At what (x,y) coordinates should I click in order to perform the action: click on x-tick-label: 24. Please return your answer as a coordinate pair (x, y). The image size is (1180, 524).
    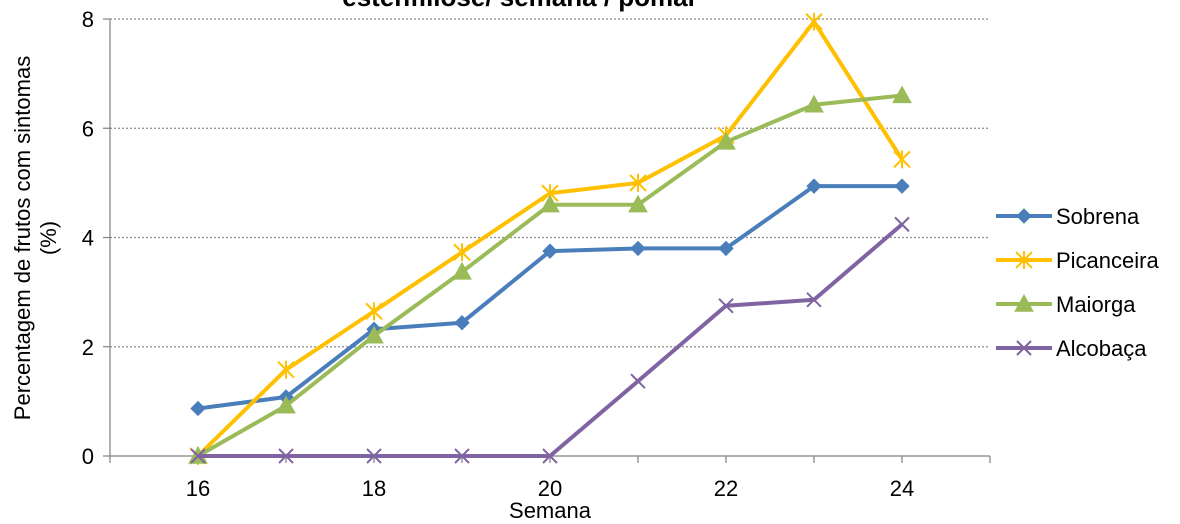
    Looking at the image, I should click on (902, 488).